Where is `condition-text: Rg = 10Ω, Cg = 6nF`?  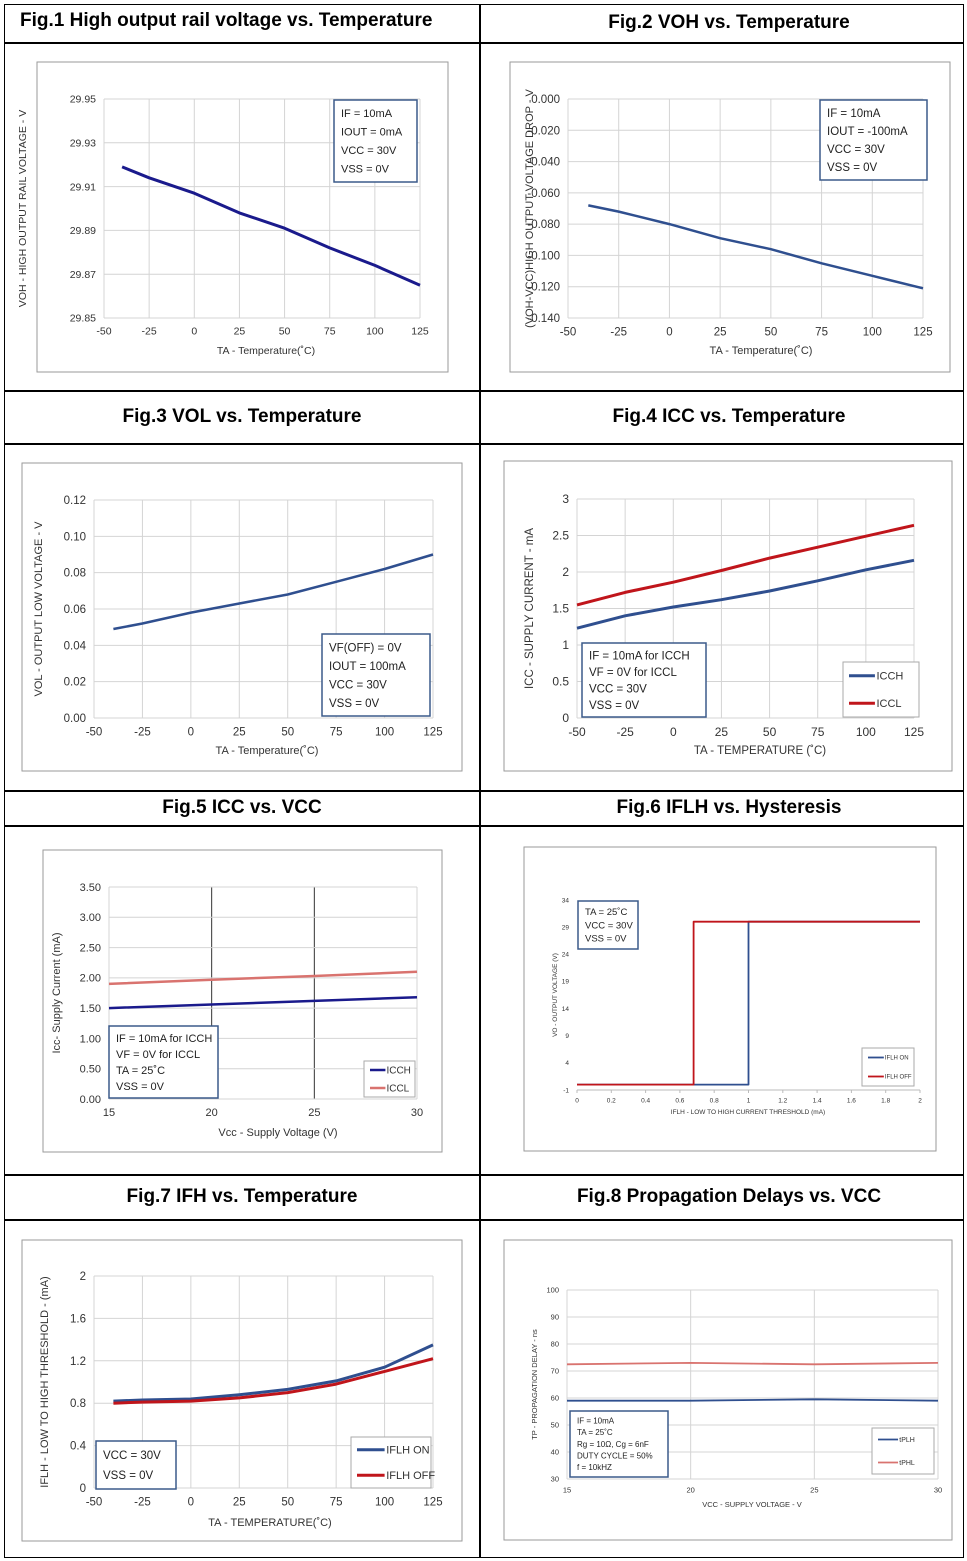
condition-text: Rg = 10Ω, Cg = 6nF is located at coordinates (613, 1444).